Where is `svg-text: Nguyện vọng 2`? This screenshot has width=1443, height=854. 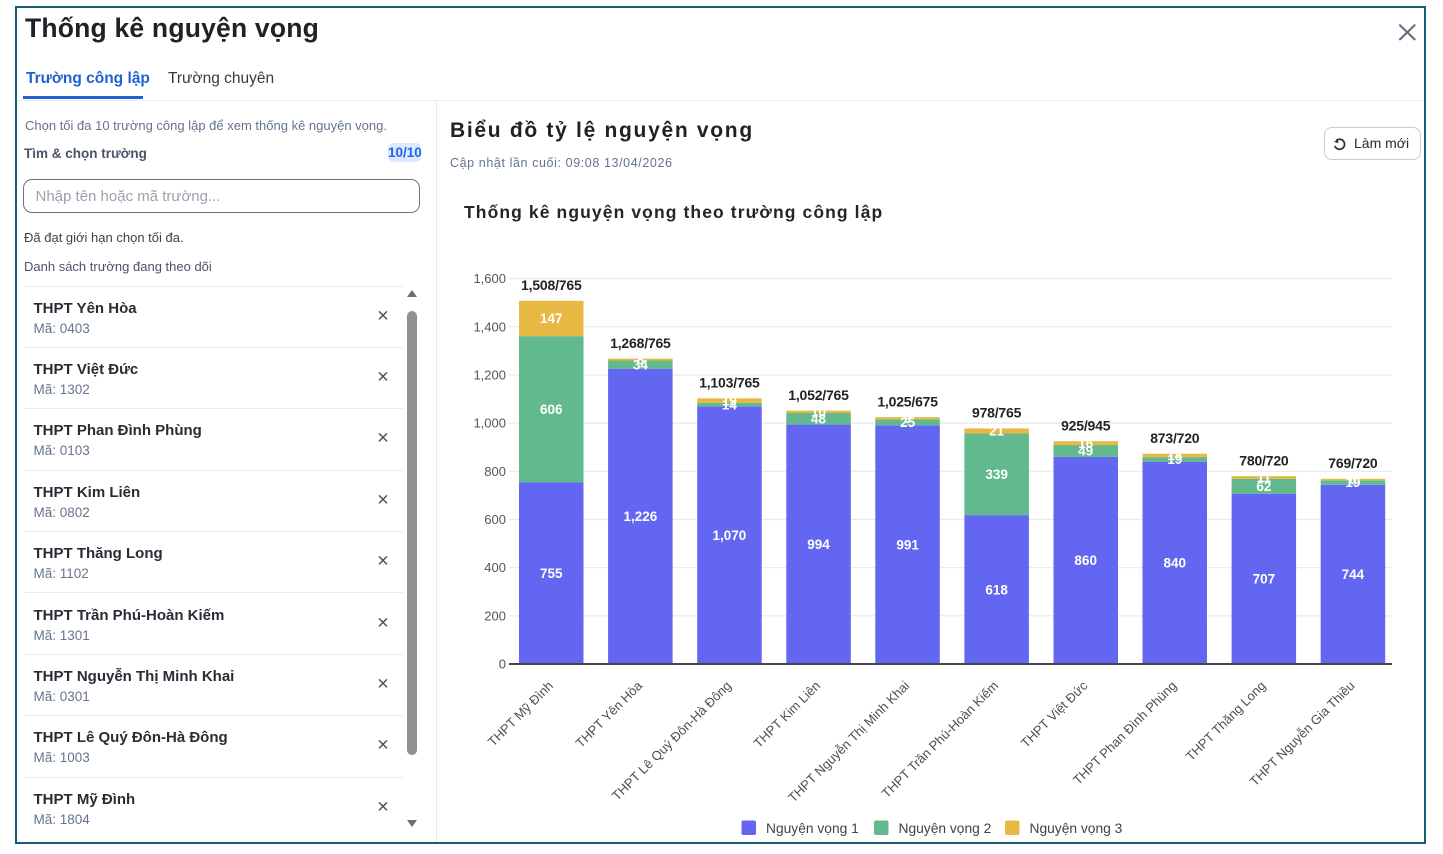
svg-text: Nguyện vọng 2 is located at coordinates (945, 828).